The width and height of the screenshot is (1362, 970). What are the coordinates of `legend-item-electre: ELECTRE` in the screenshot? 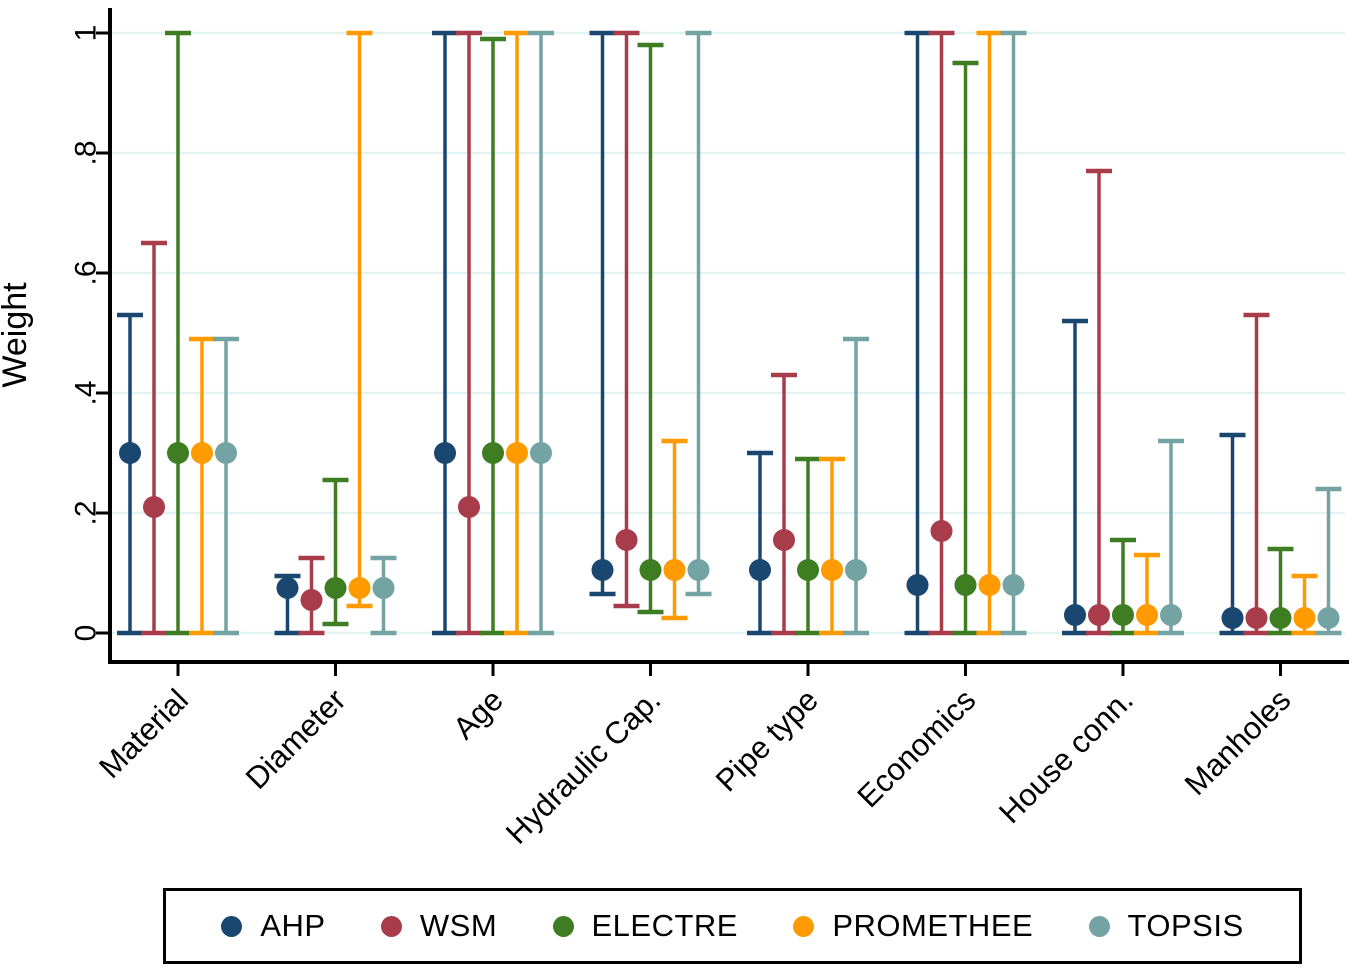 It's located at (645, 926).